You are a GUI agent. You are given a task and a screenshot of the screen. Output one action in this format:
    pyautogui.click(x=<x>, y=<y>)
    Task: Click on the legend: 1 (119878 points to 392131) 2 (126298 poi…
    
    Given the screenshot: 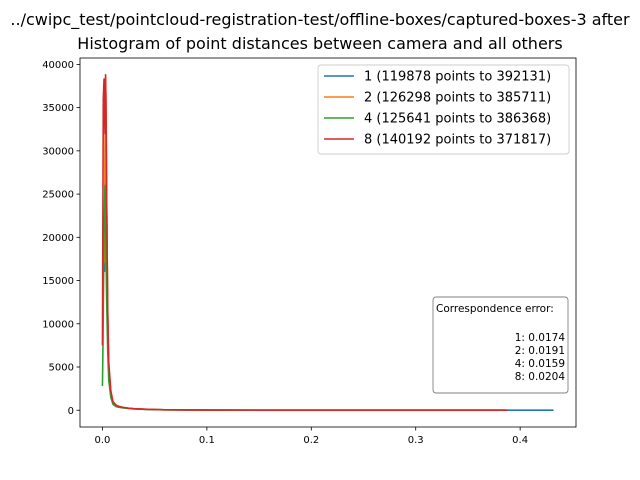 What is the action you would take?
    pyautogui.click(x=443, y=109)
    